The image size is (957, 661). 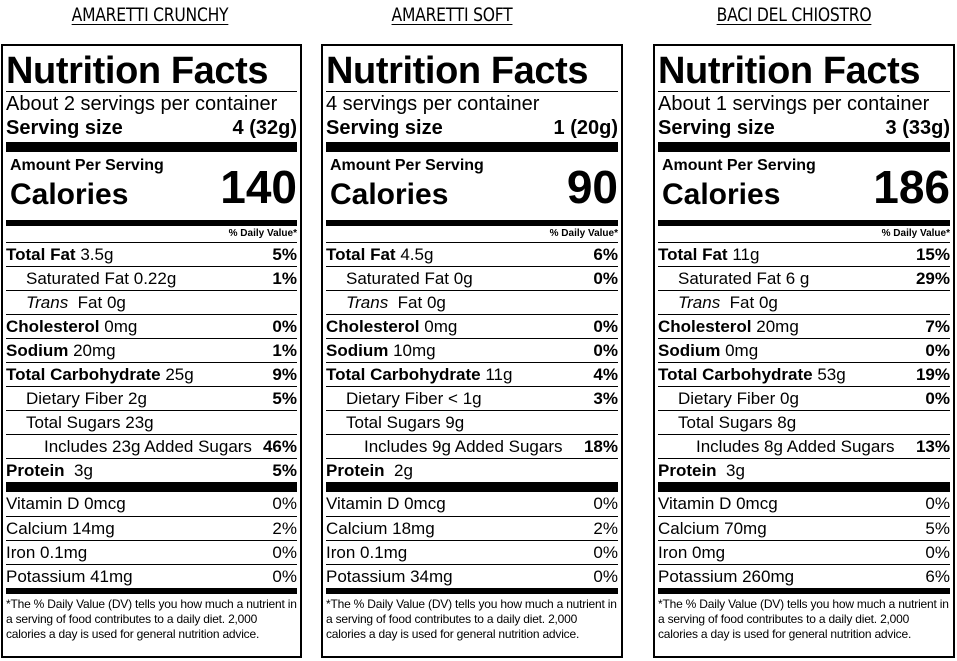 I want to click on nutrient-label: Potassium 34mg, so click(x=389, y=576).